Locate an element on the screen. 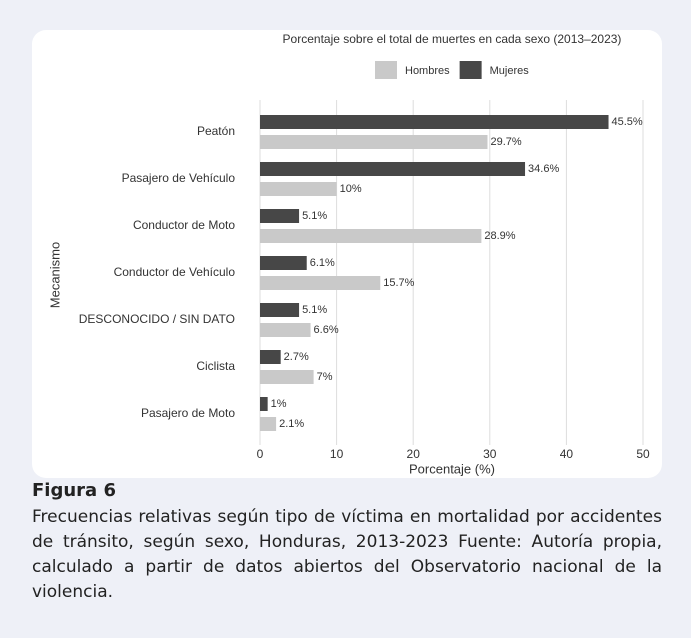 The width and height of the screenshot is (691, 638). value-label: 2.1% is located at coordinates (291, 424).